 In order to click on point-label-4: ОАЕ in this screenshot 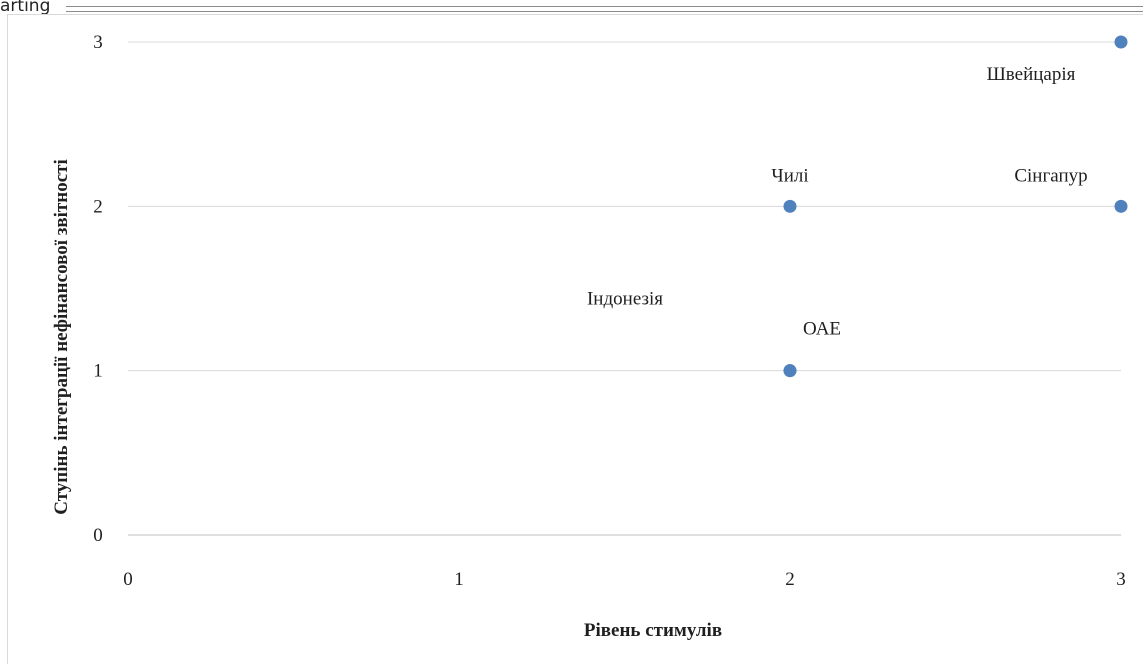, I will do `click(822, 329)`.